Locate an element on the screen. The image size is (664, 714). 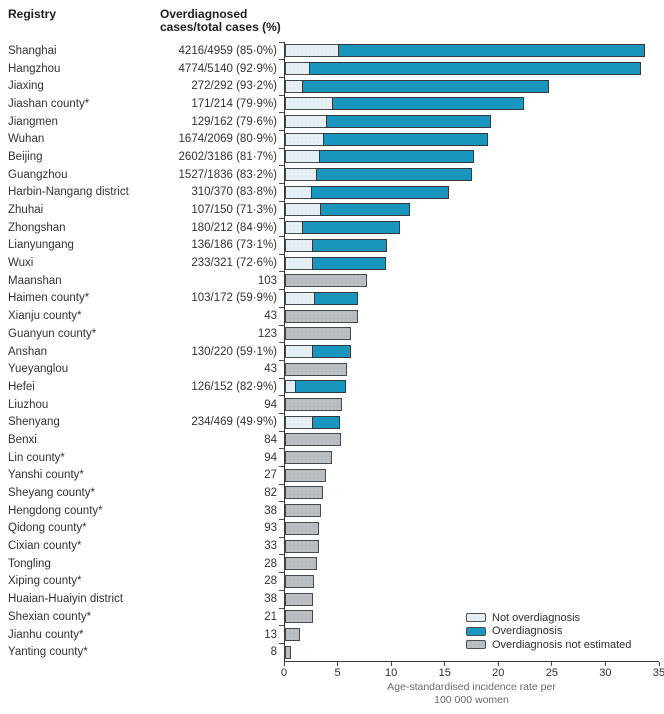
registry-name: Beijing is located at coordinates (25, 156).